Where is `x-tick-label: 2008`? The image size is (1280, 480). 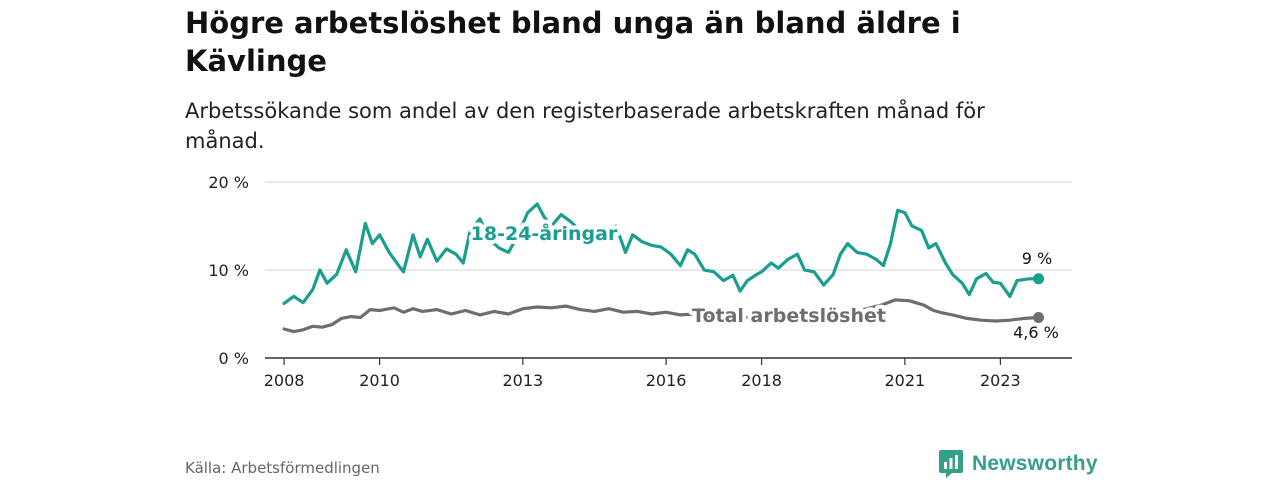
x-tick-label: 2008 is located at coordinates (284, 380).